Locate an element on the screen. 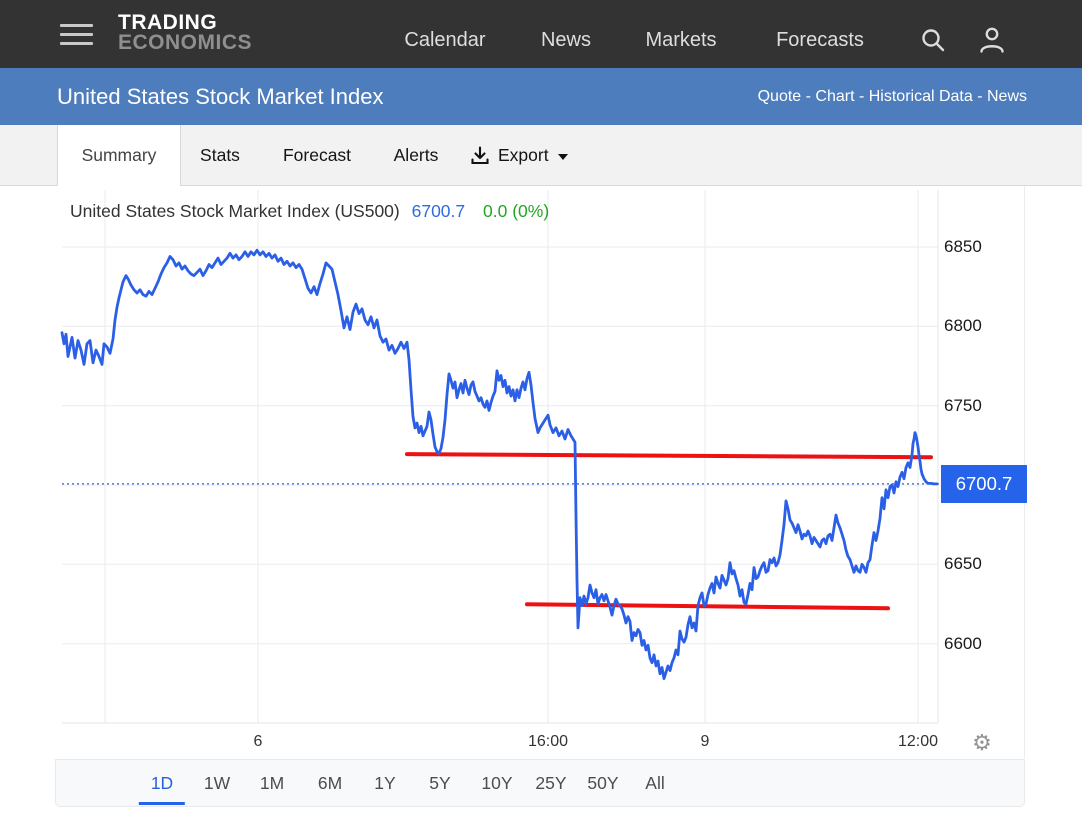 This screenshot has height=828, width=1082. tab-stats: Stats is located at coordinates (220, 155).